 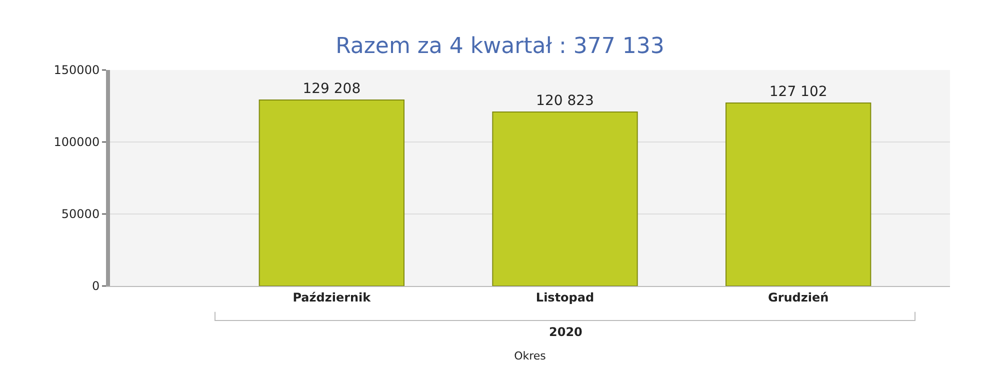 What do you see at coordinates (77, 142) in the screenshot?
I see `y-tick-label: 100000` at bounding box center [77, 142].